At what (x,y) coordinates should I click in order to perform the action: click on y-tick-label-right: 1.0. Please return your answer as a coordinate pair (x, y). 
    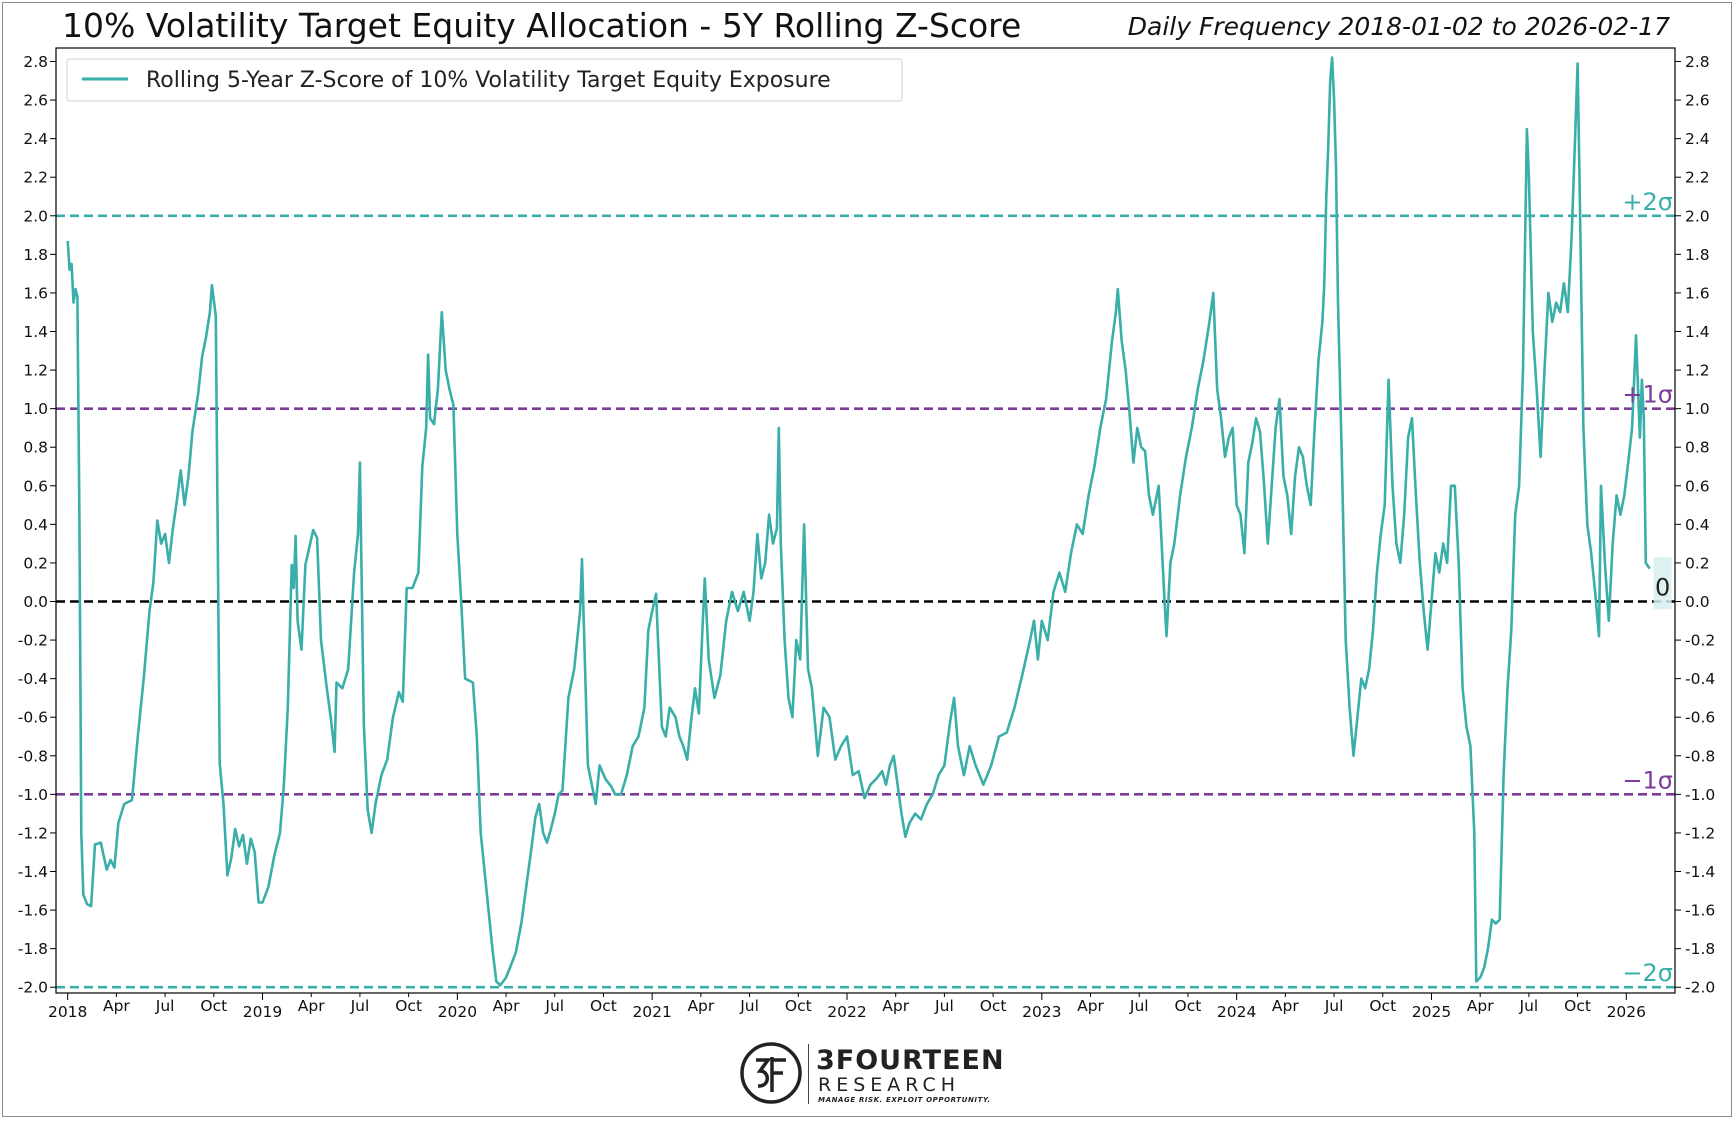
    Looking at the image, I should click on (1697, 409).